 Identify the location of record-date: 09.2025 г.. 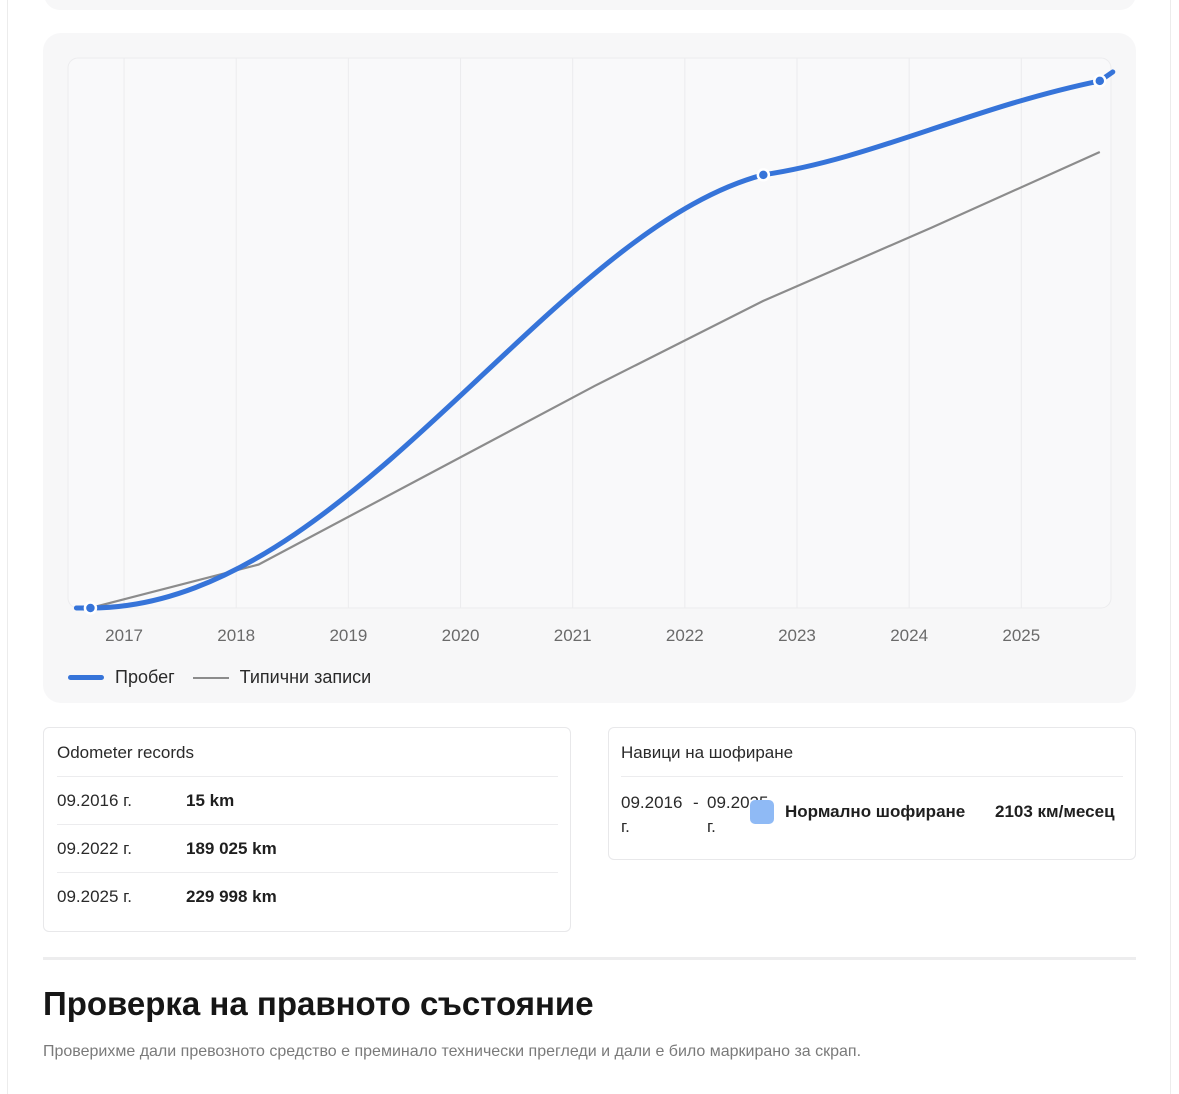
(95, 896).